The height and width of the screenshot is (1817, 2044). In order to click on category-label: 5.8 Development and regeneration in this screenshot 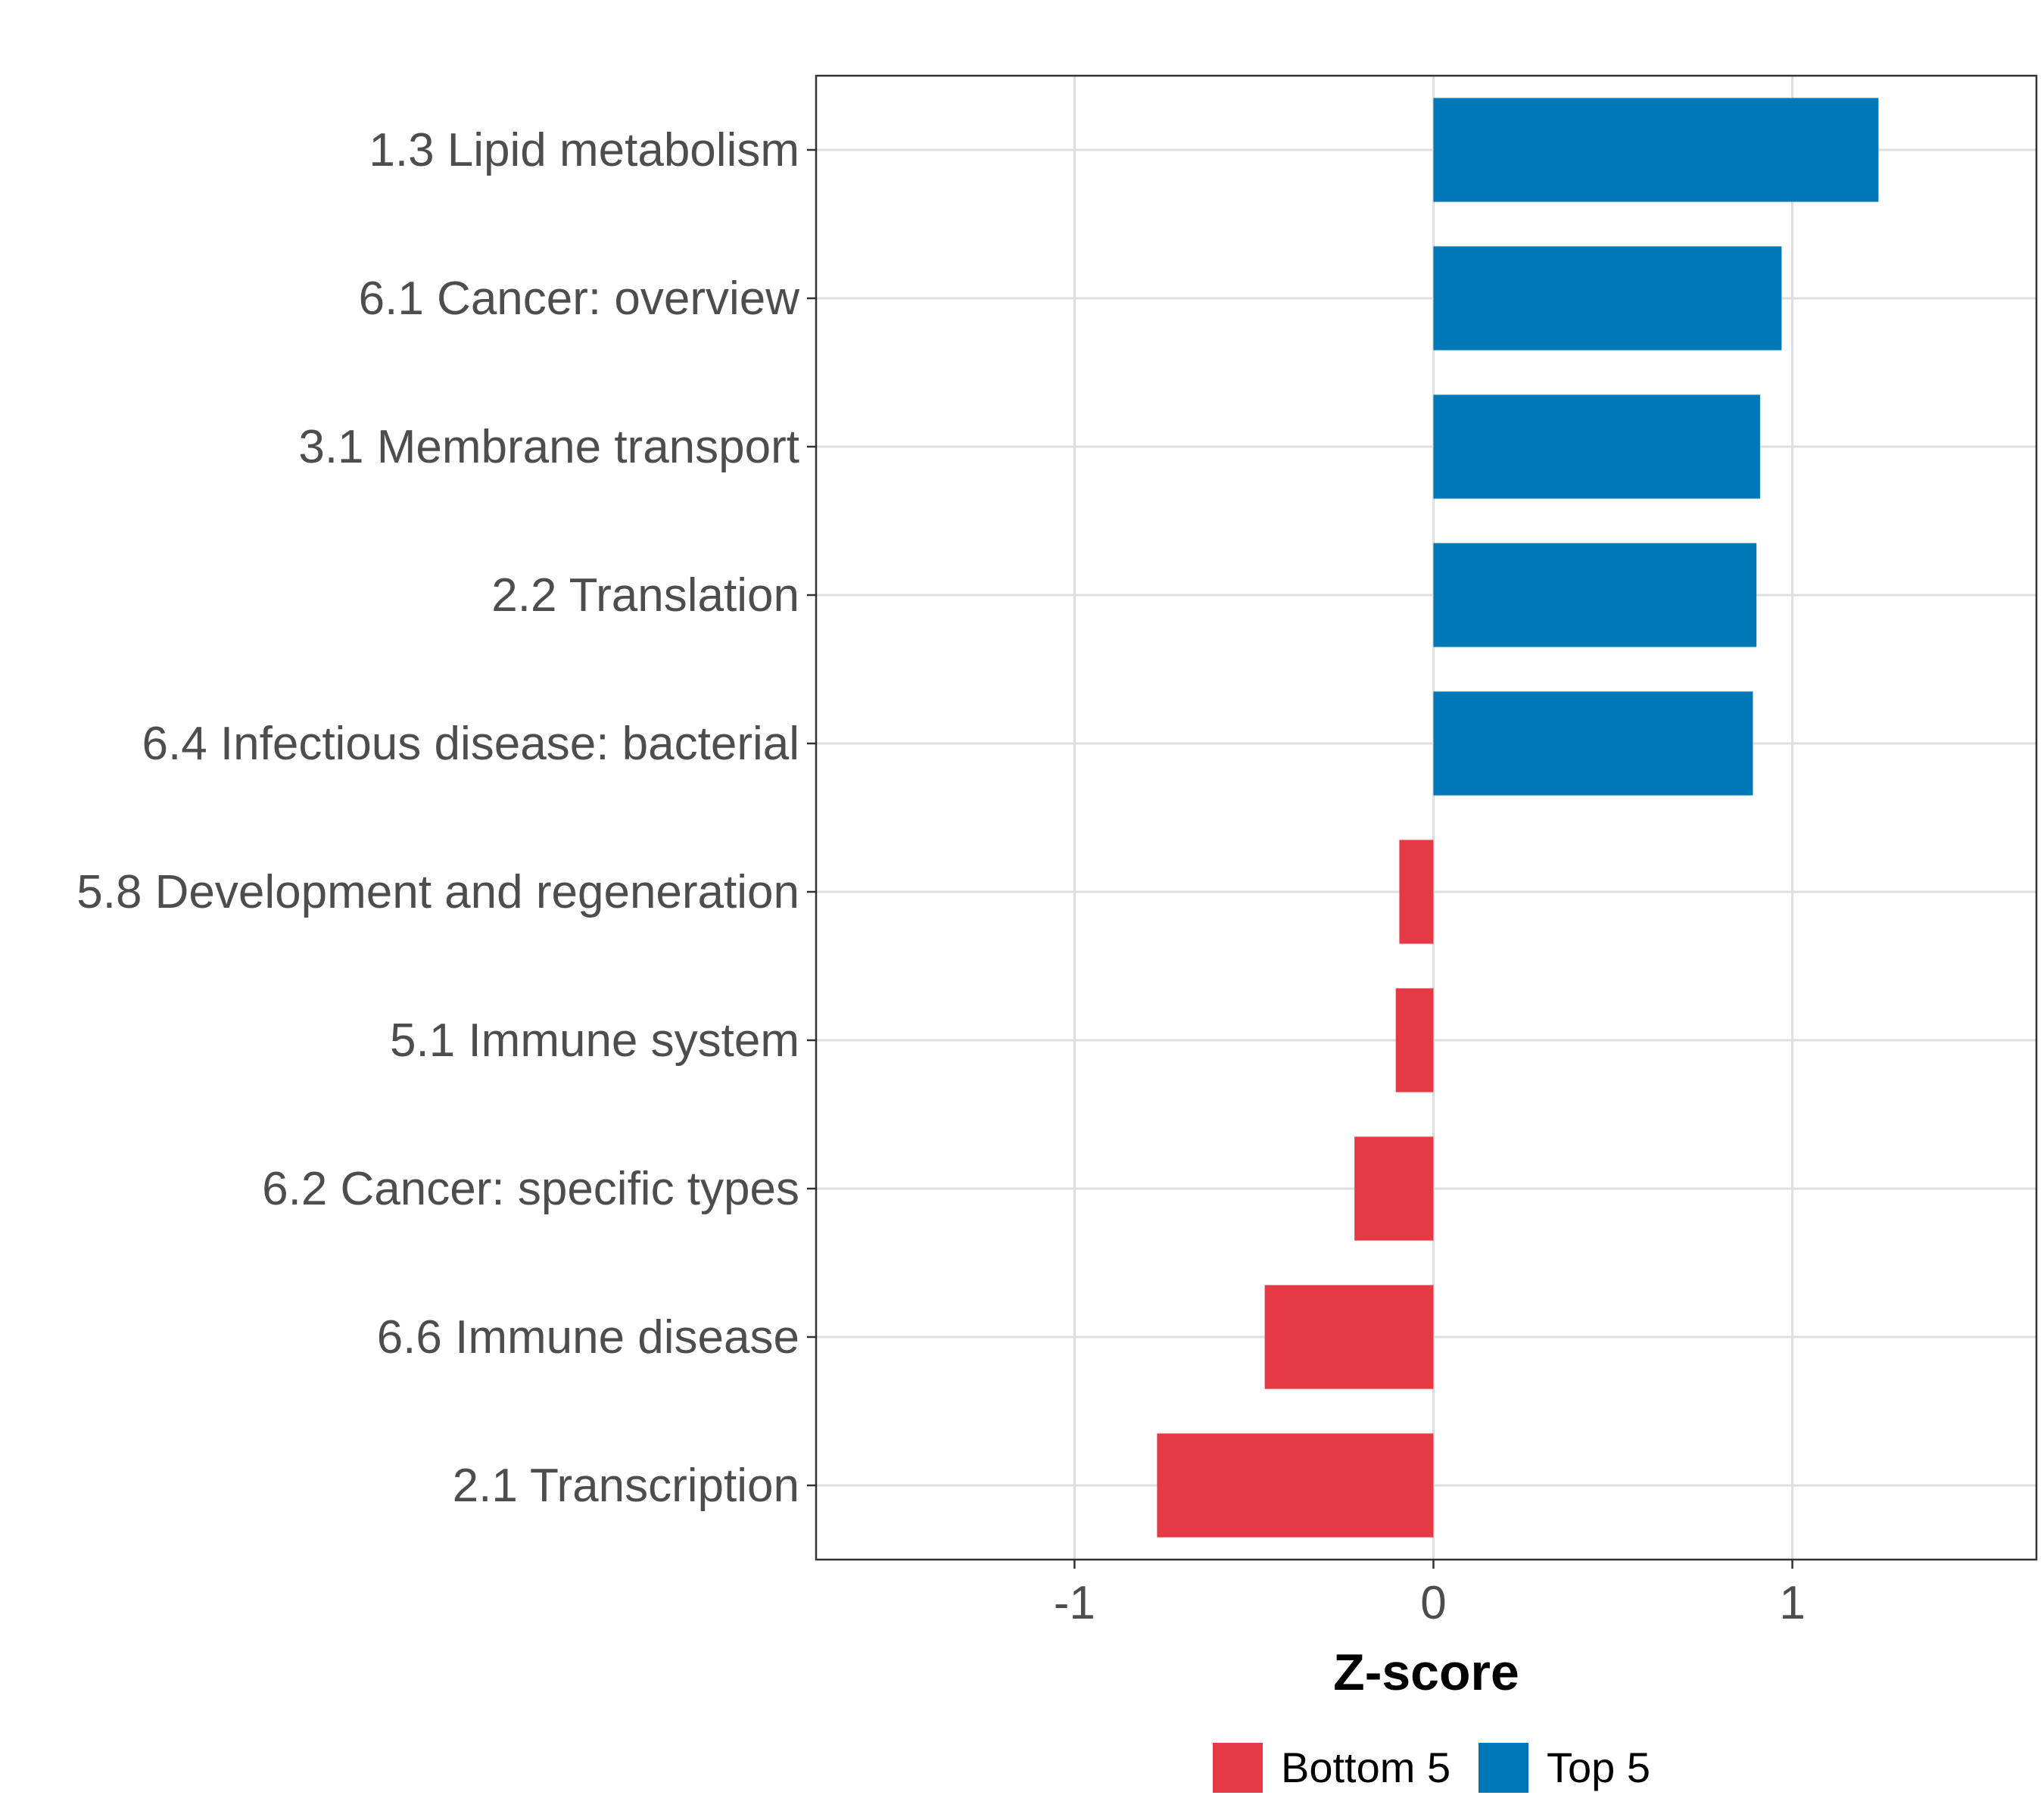, I will do `click(438, 892)`.